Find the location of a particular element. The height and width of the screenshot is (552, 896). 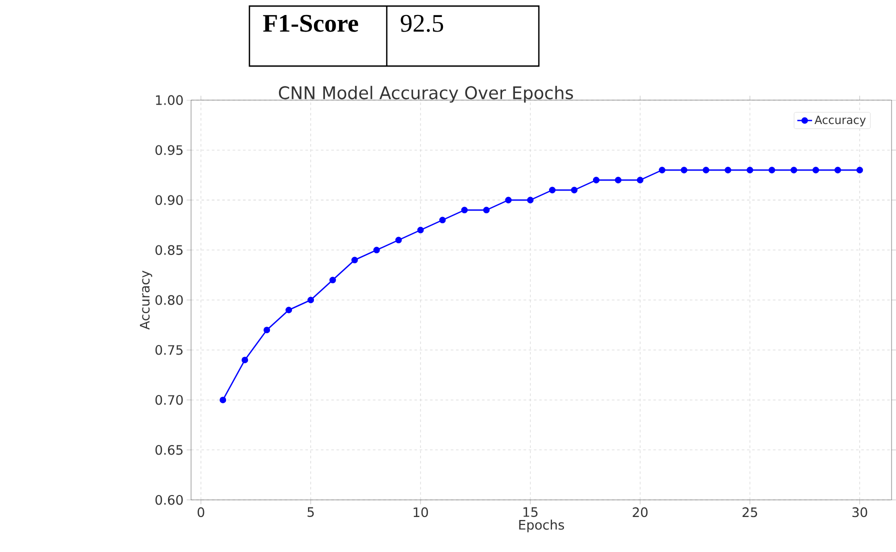

x-axis-title: Epochs is located at coordinates (541, 526).